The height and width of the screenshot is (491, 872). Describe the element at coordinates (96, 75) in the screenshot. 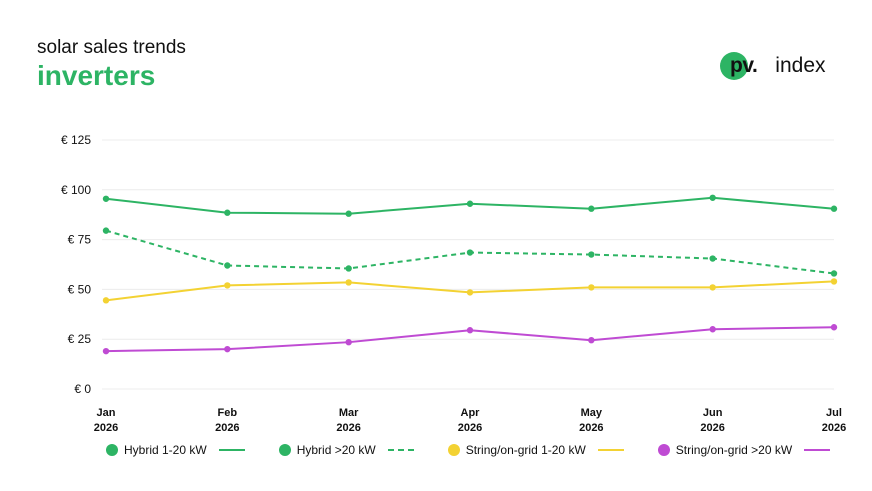

I see `chart-title: inverters` at that location.